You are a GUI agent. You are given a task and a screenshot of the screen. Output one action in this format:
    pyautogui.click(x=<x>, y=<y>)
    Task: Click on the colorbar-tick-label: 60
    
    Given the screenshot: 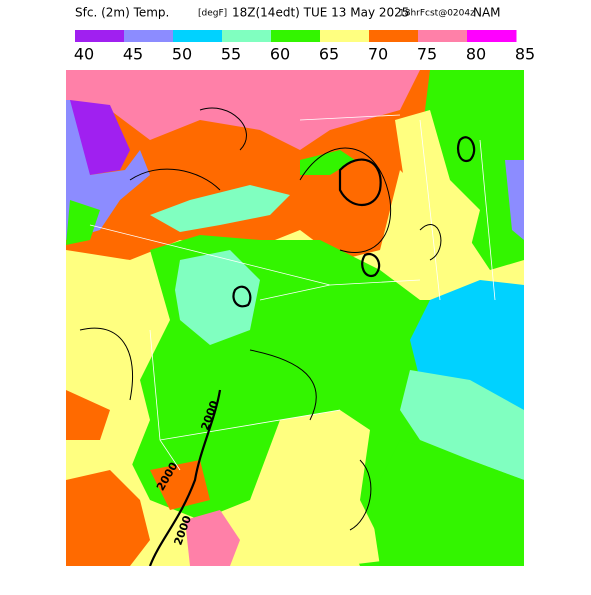 What is the action you would take?
    pyautogui.click(x=280, y=54)
    